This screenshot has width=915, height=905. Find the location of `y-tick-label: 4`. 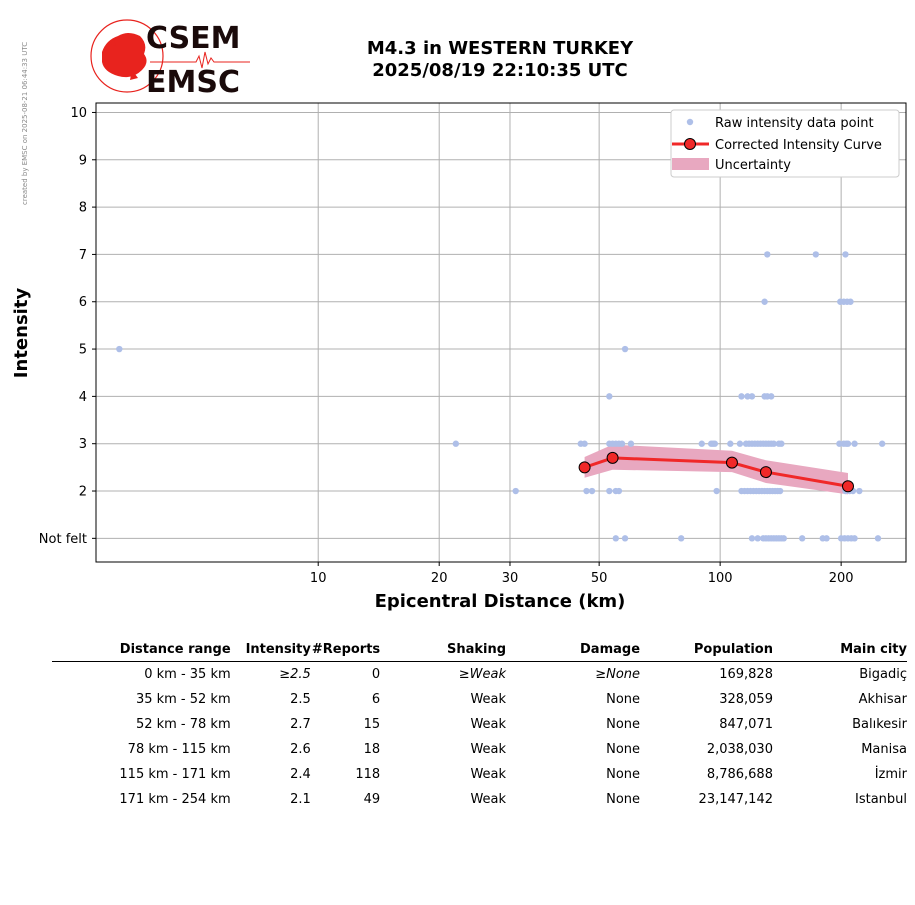

y-tick-label: 4 is located at coordinates (83, 397).